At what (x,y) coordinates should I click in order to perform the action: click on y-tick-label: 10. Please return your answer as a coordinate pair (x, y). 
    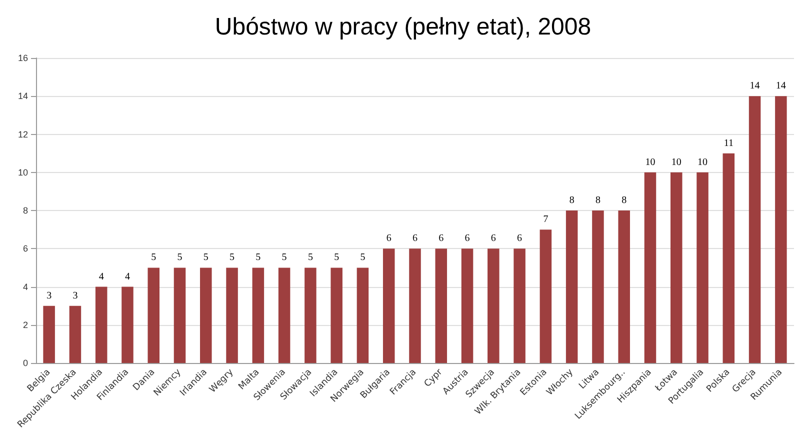
    Looking at the image, I should click on (23, 172).